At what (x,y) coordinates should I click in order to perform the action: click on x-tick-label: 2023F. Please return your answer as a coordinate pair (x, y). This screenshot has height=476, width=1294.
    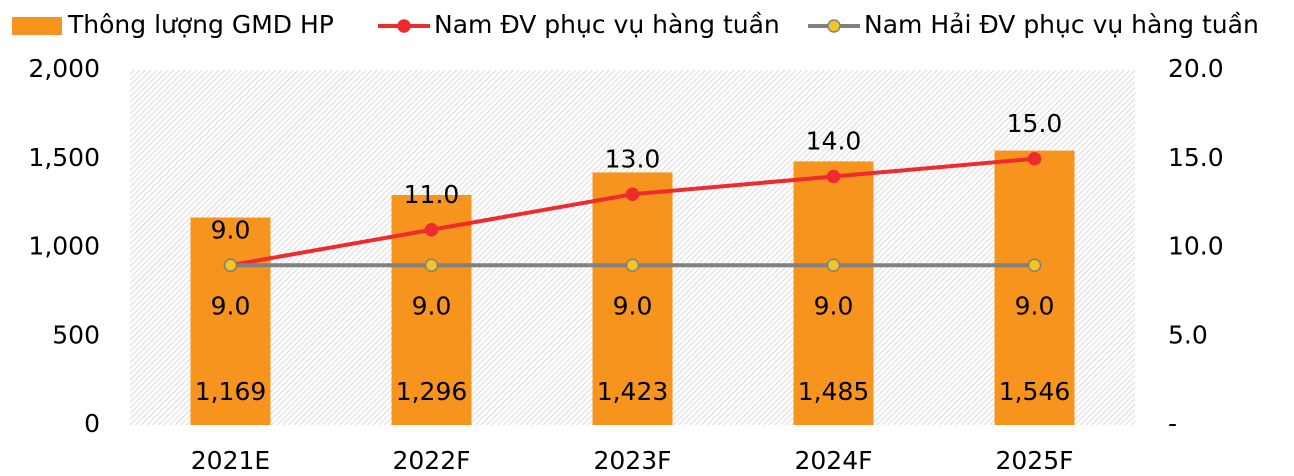
    Looking at the image, I should click on (632, 460).